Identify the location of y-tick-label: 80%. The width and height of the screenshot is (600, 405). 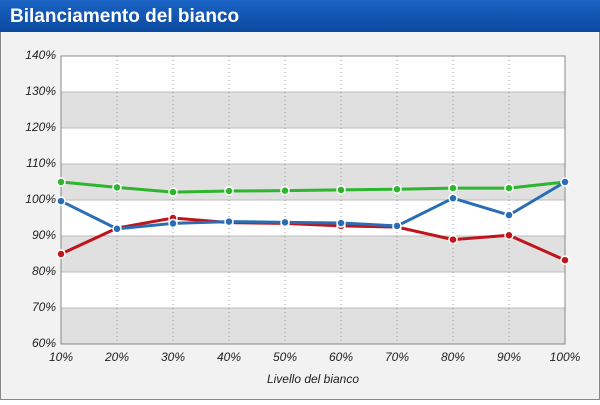
(44, 271).